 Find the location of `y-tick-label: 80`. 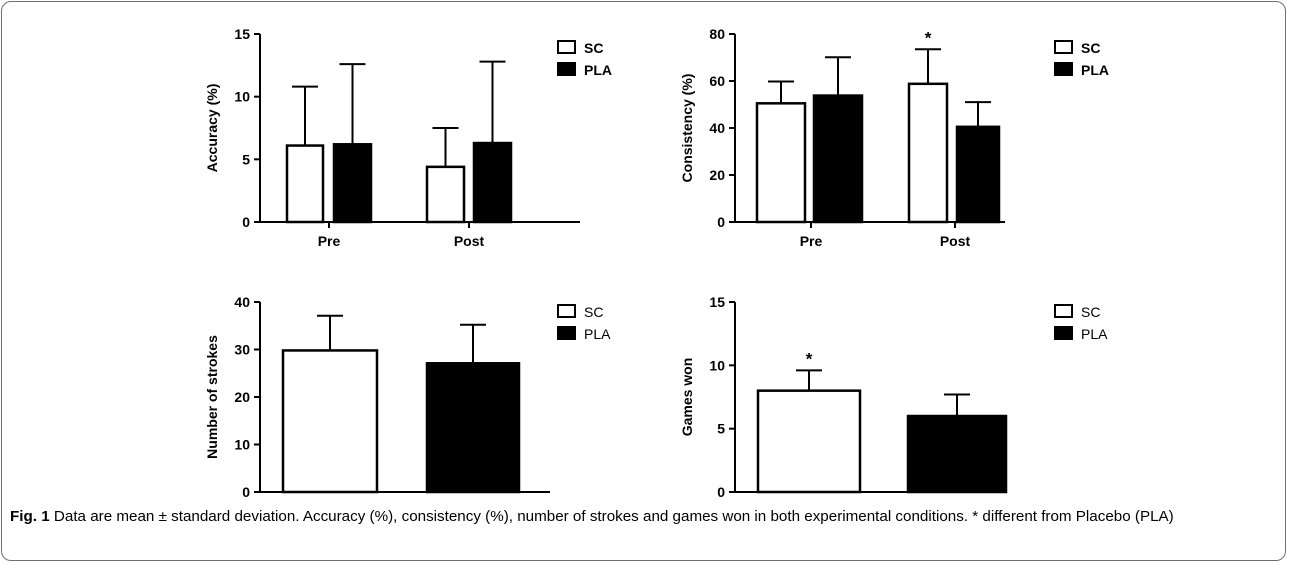

y-tick-label: 80 is located at coordinates (717, 34).